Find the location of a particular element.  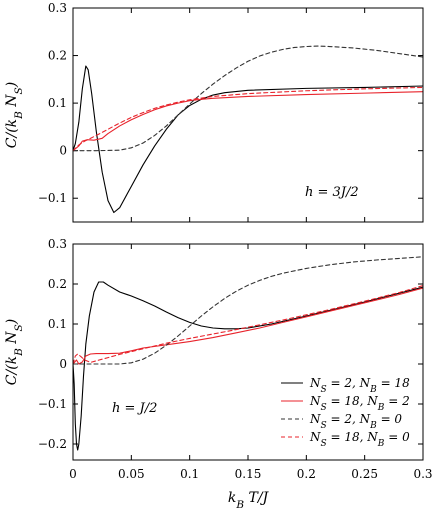

y-tick-label-bottom-0: −0.2 is located at coordinates (52, 444).